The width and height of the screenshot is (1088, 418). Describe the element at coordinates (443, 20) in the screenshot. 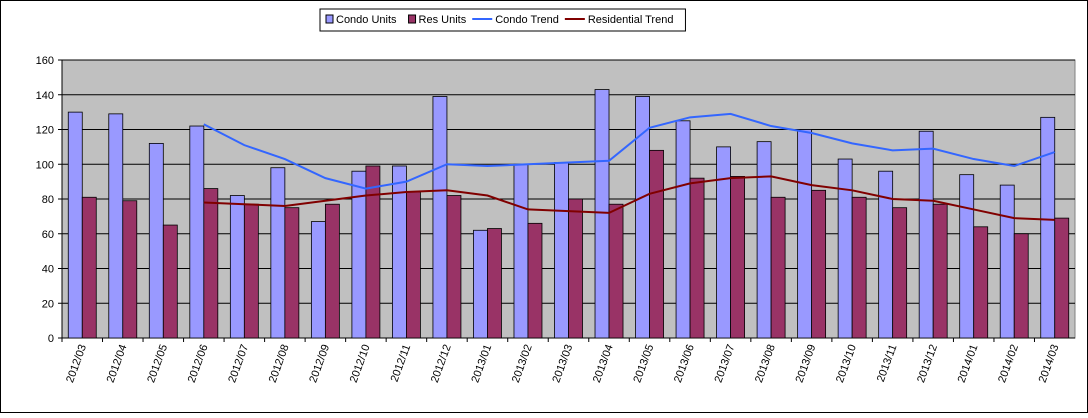

I see `legend-label: Res Units` at that location.